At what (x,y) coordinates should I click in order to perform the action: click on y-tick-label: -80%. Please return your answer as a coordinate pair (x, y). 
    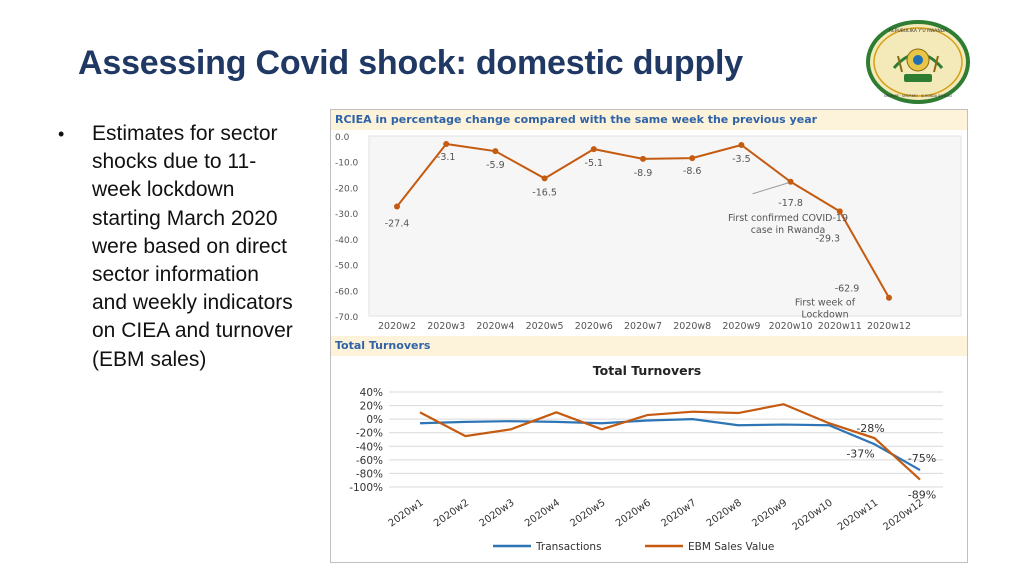
    Looking at the image, I should click on (369, 474).